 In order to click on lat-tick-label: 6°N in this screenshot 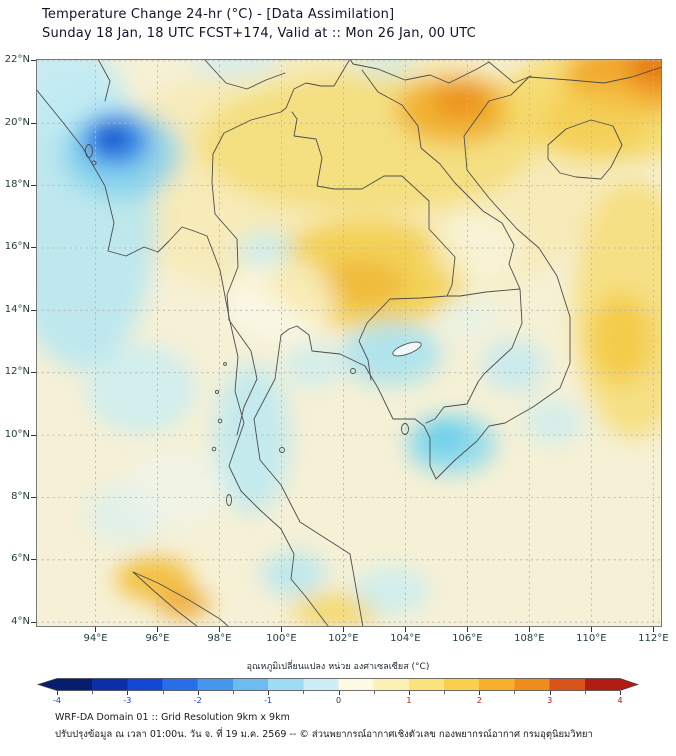, I will do `click(20, 559)`.